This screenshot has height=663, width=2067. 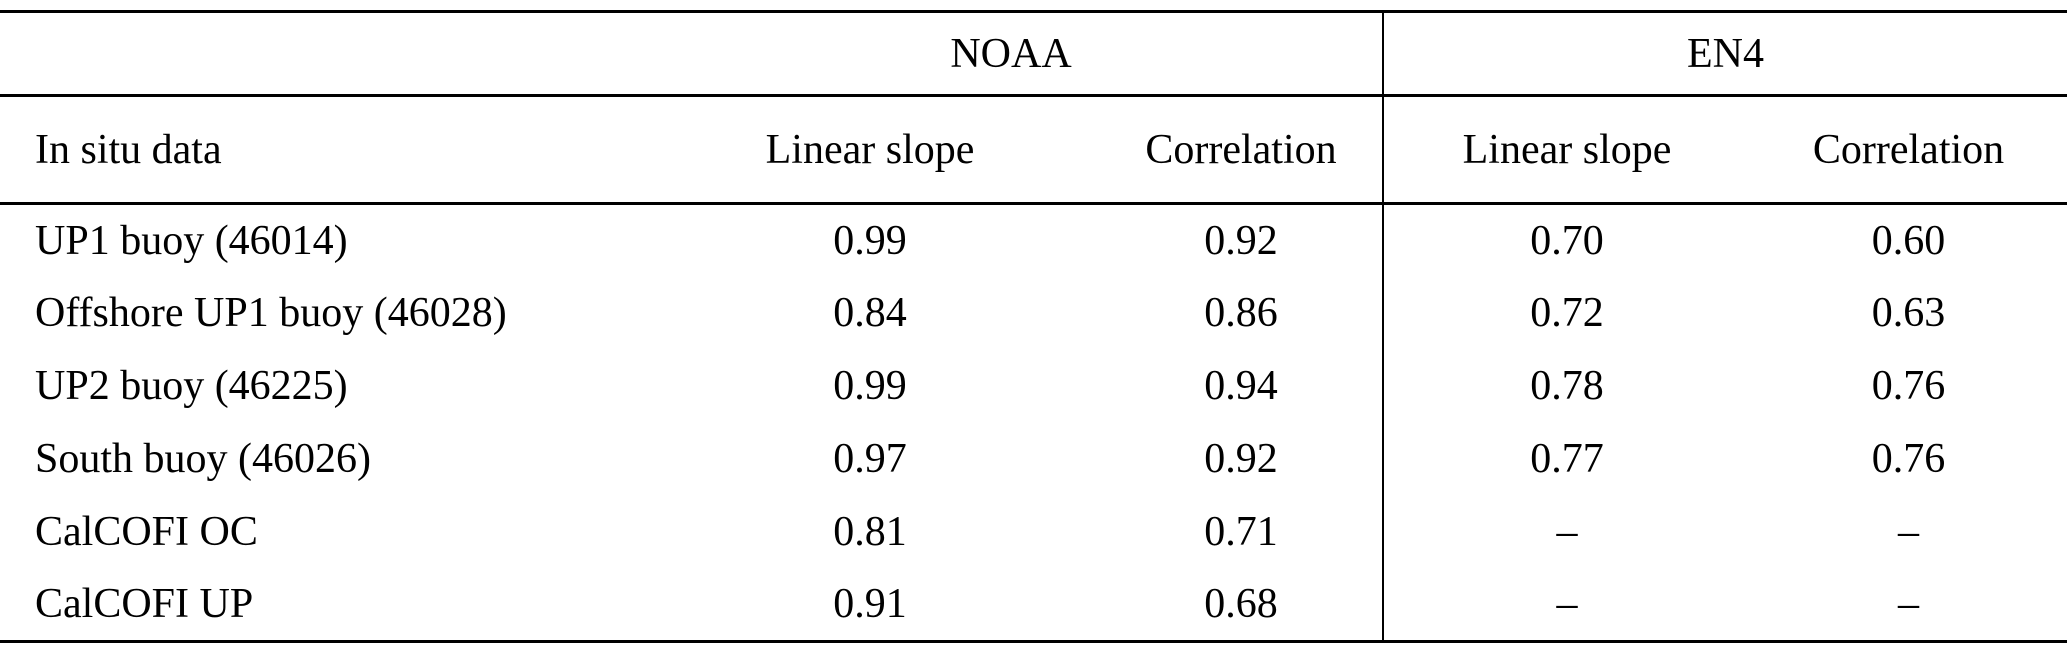 What do you see at coordinates (1033, 386) in the screenshot?
I see `table-row-up2-buoy: UP2 buoy (46225) 0.99 0.94 0.78 0.76` at bounding box center [1033, 386].